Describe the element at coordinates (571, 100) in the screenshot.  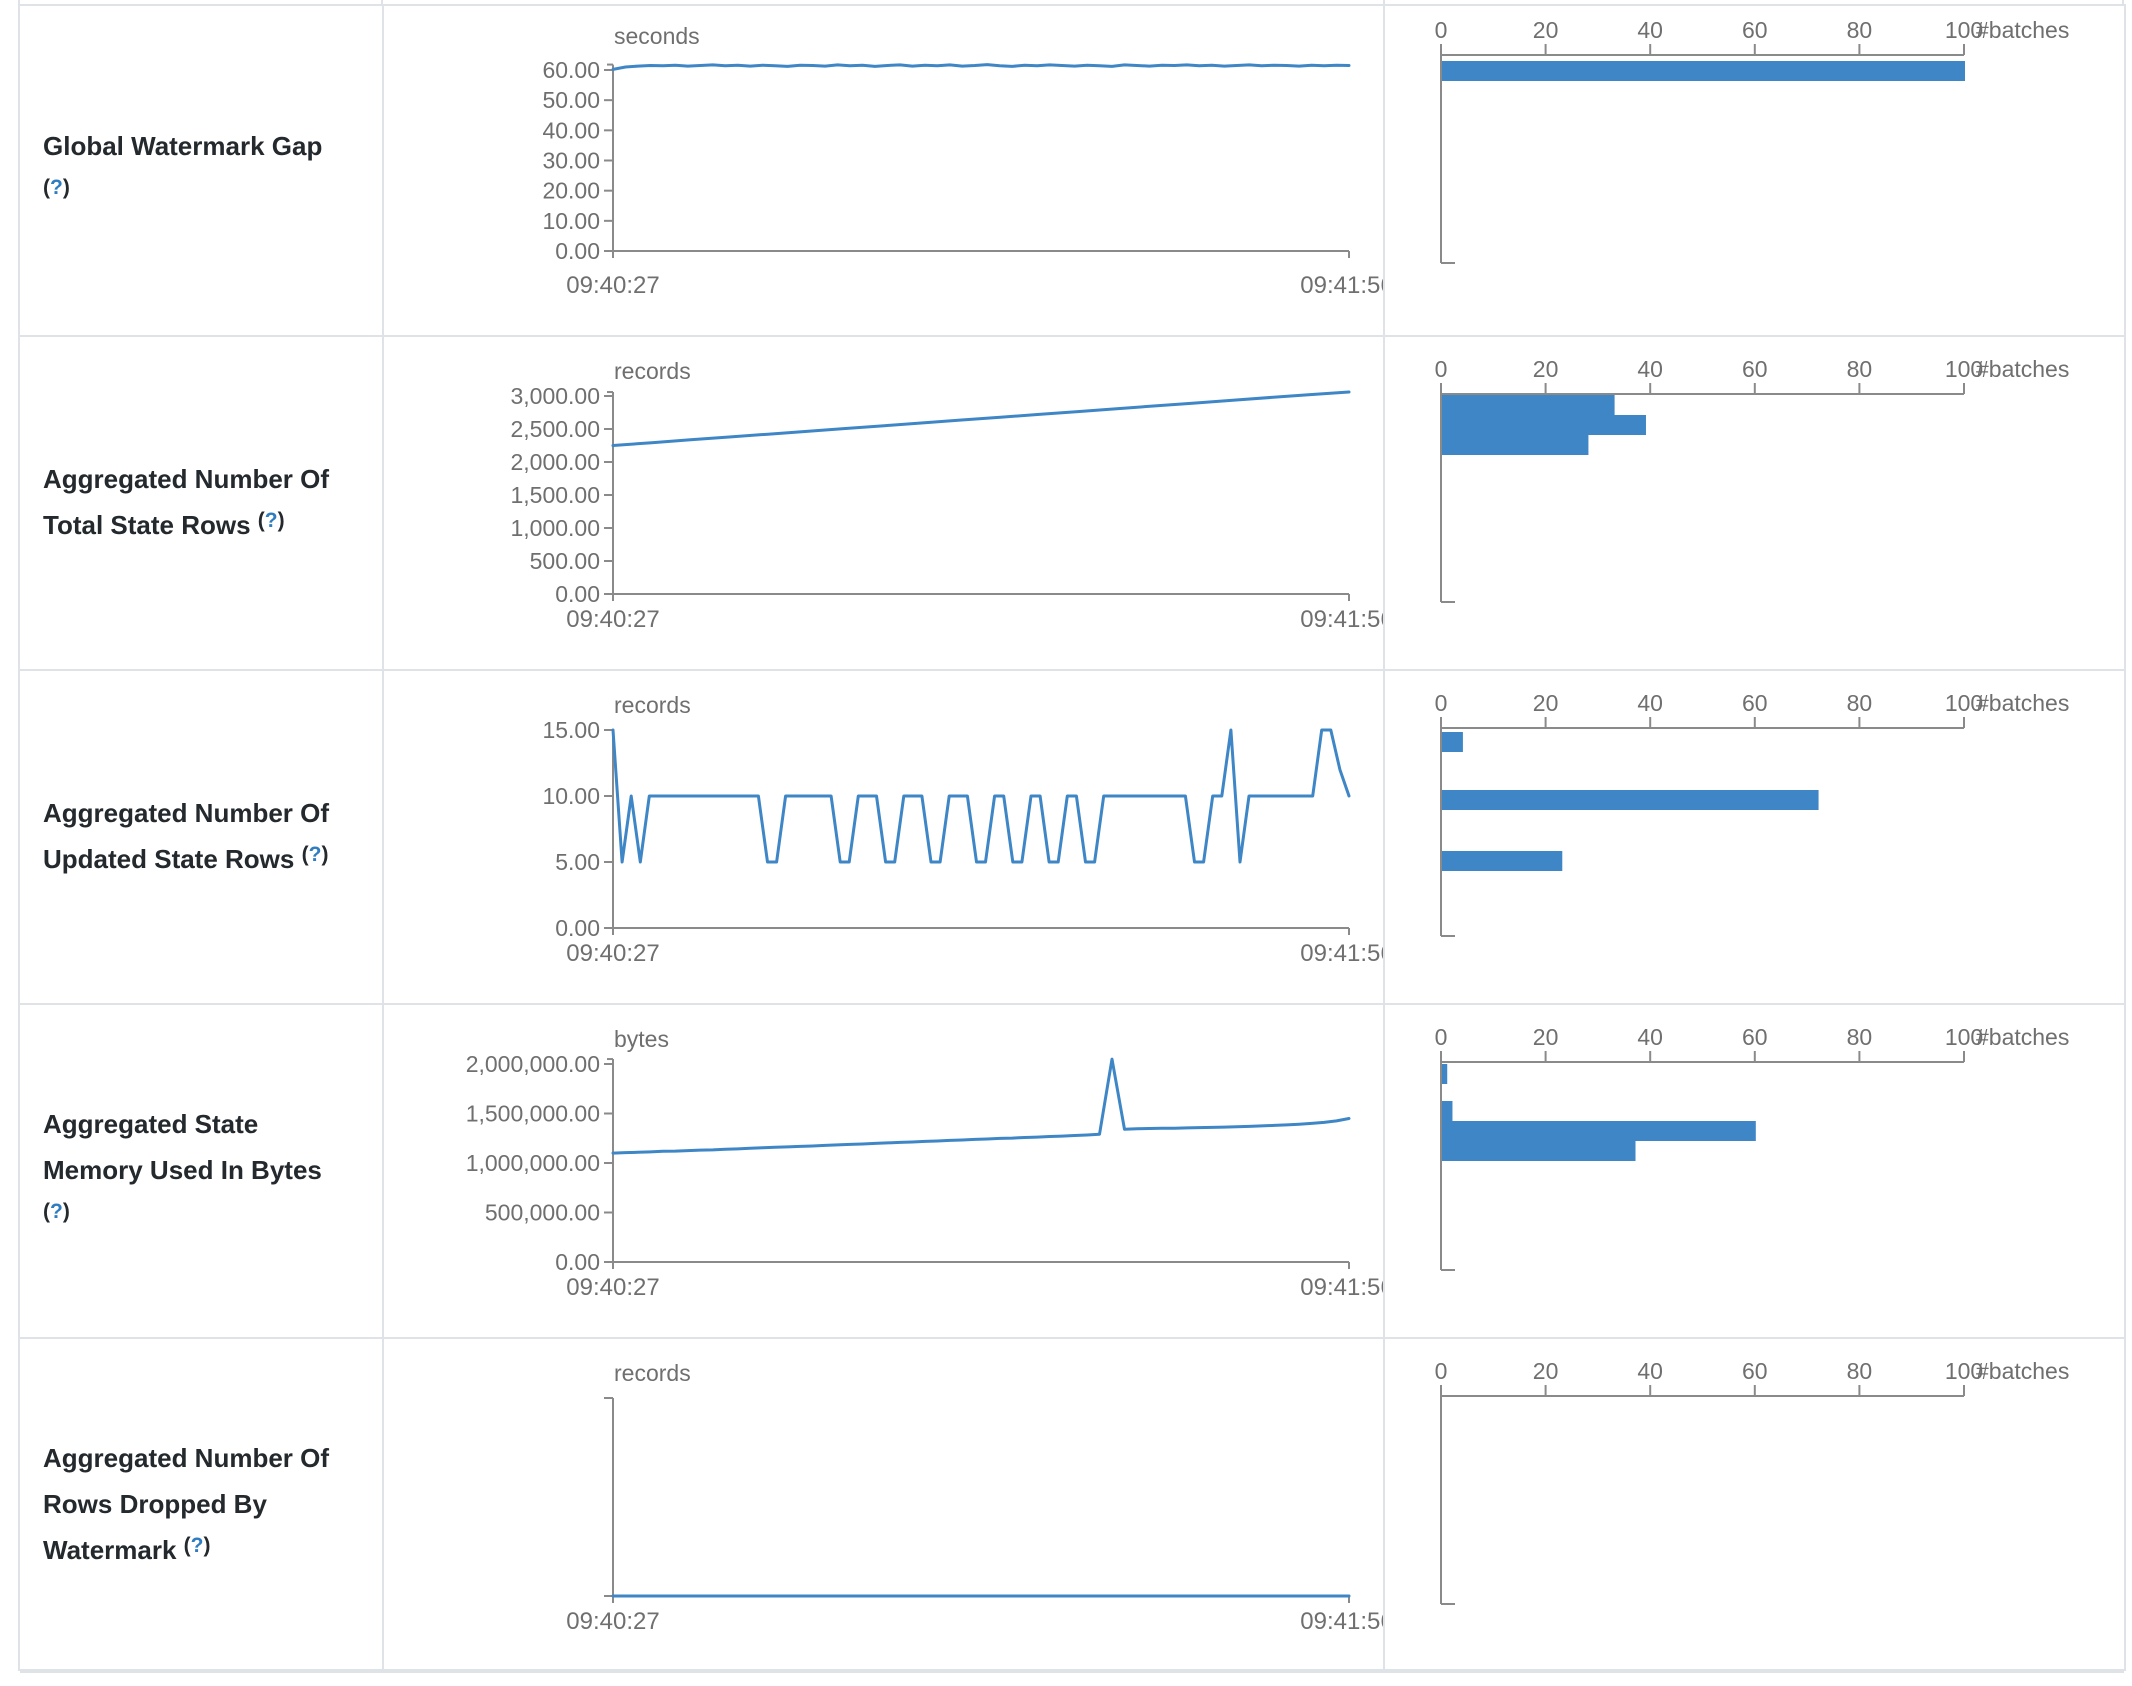
I see `y-axis-tick-label: 50.00` at that location.